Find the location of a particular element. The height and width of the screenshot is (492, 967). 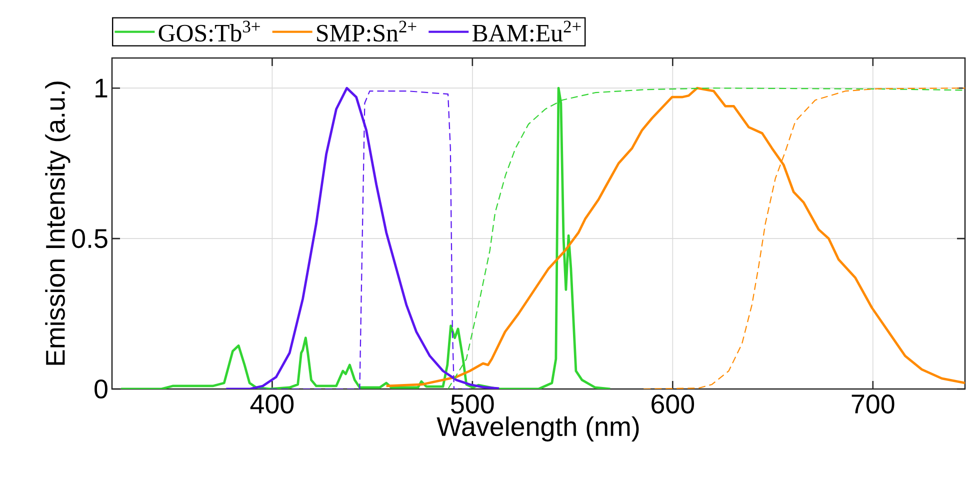

x-tick-label: 400 is located at coordinates (272, 404).